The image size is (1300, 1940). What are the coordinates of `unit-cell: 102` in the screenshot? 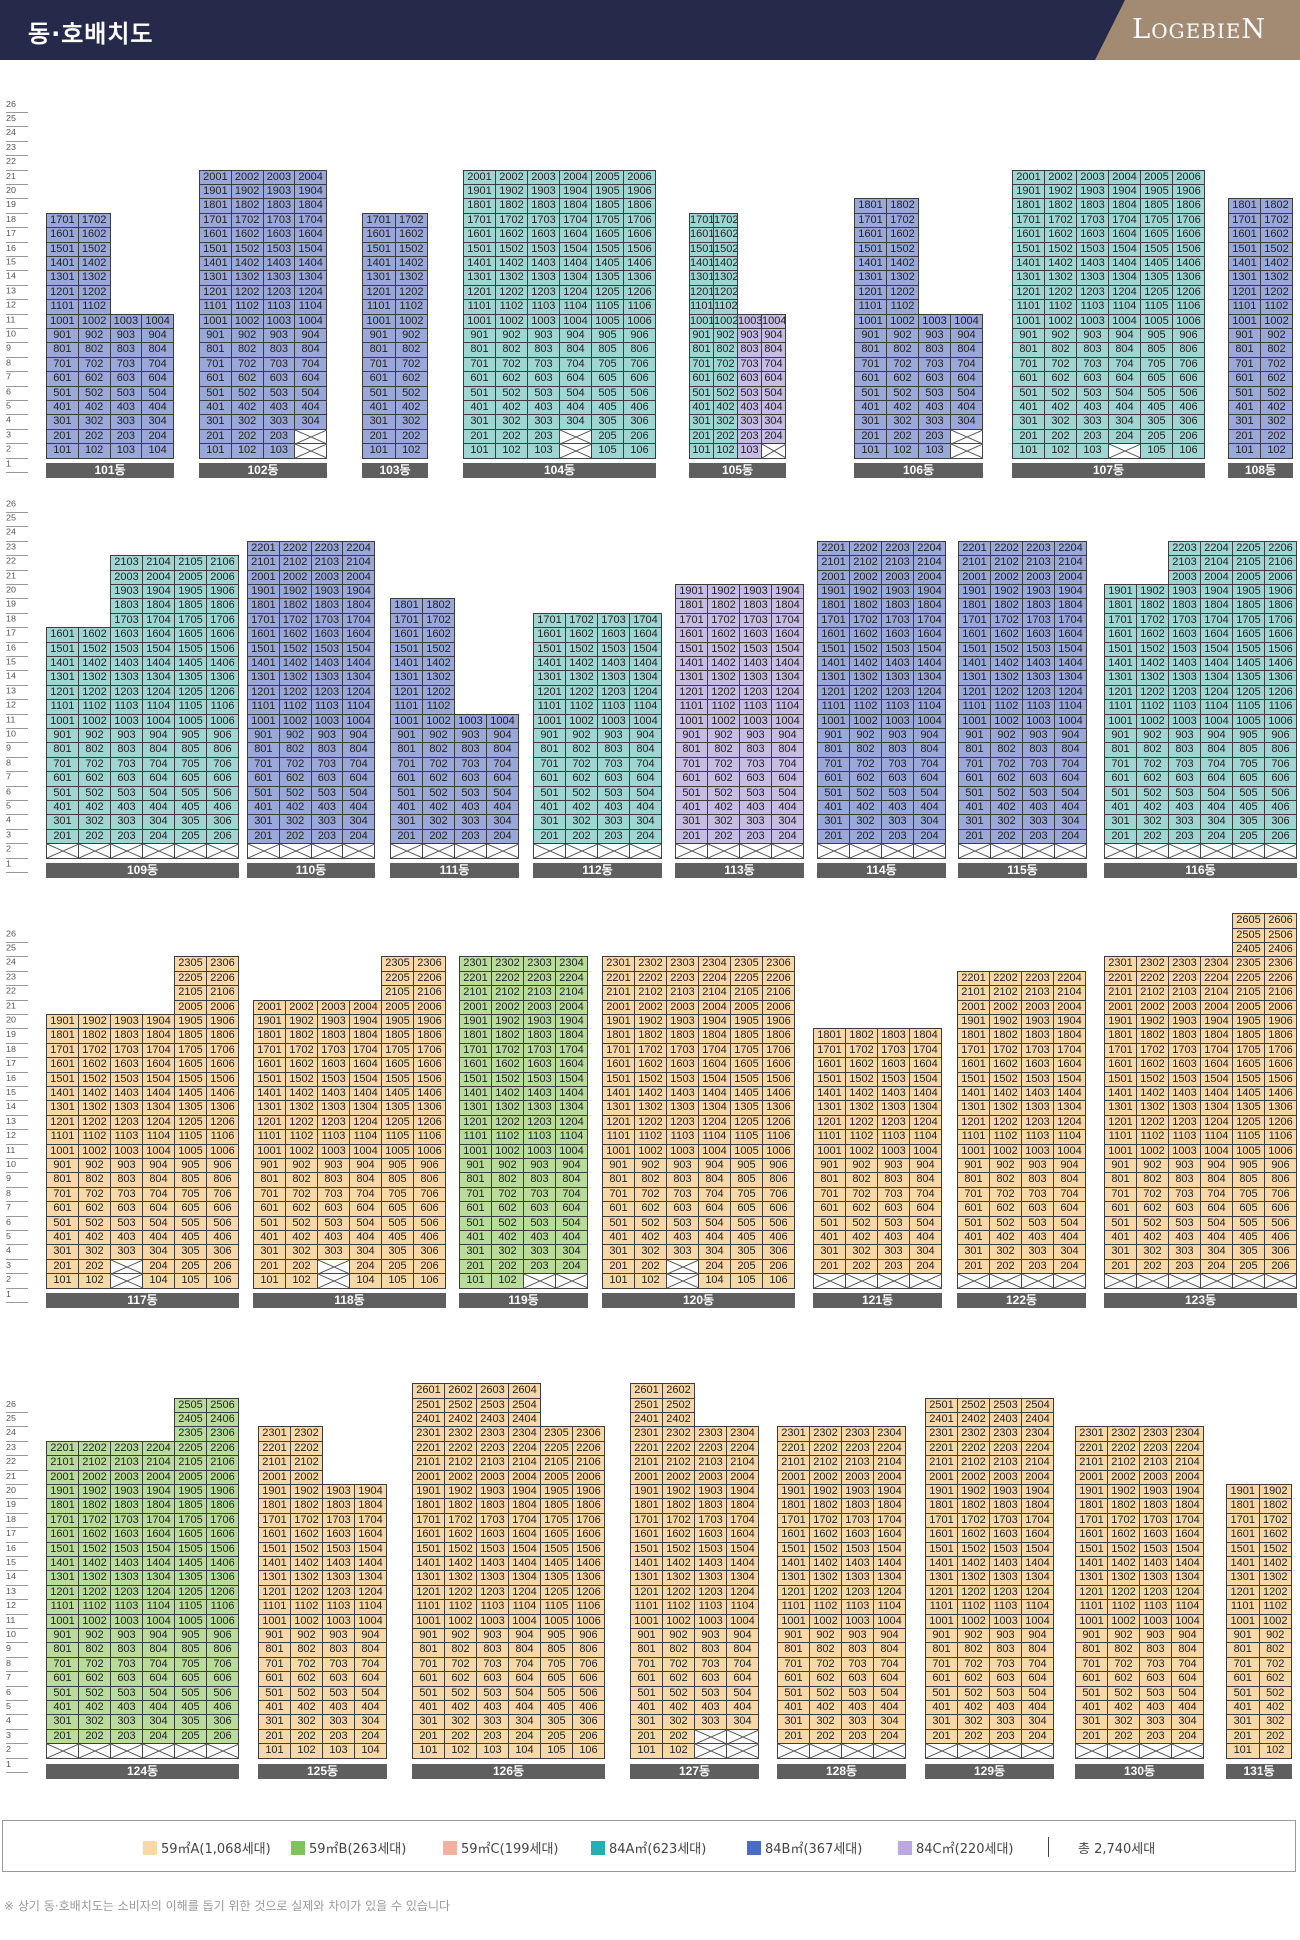 It's located at (247, 451).